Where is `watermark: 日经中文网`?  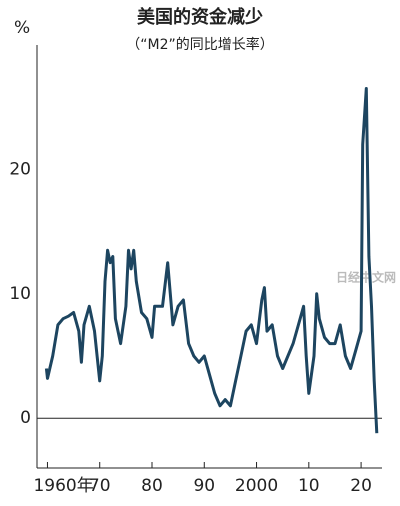 watermark: 日经中文网 is located at coordinates (366, 277).